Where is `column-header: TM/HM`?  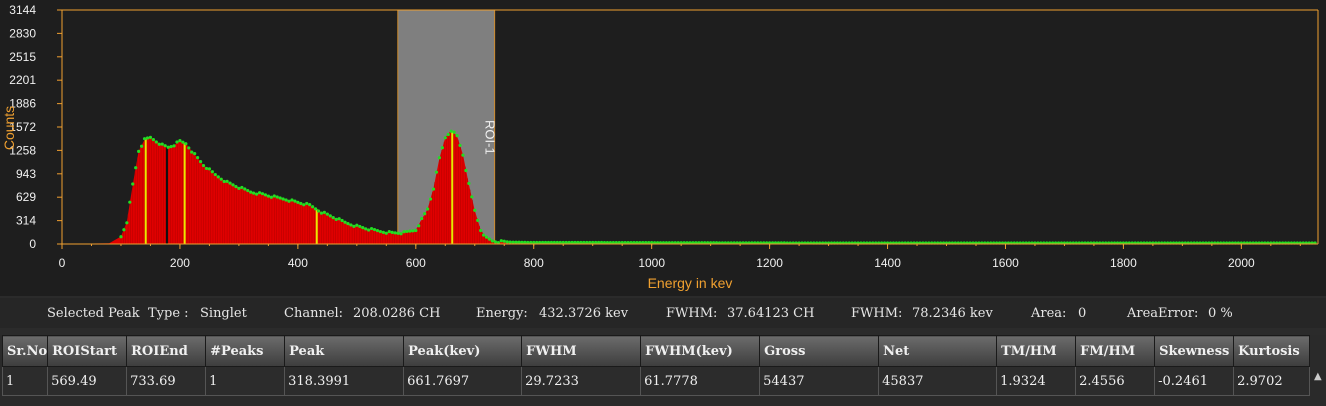
column-header: TM/HM is located at coordinates (1036, 351).